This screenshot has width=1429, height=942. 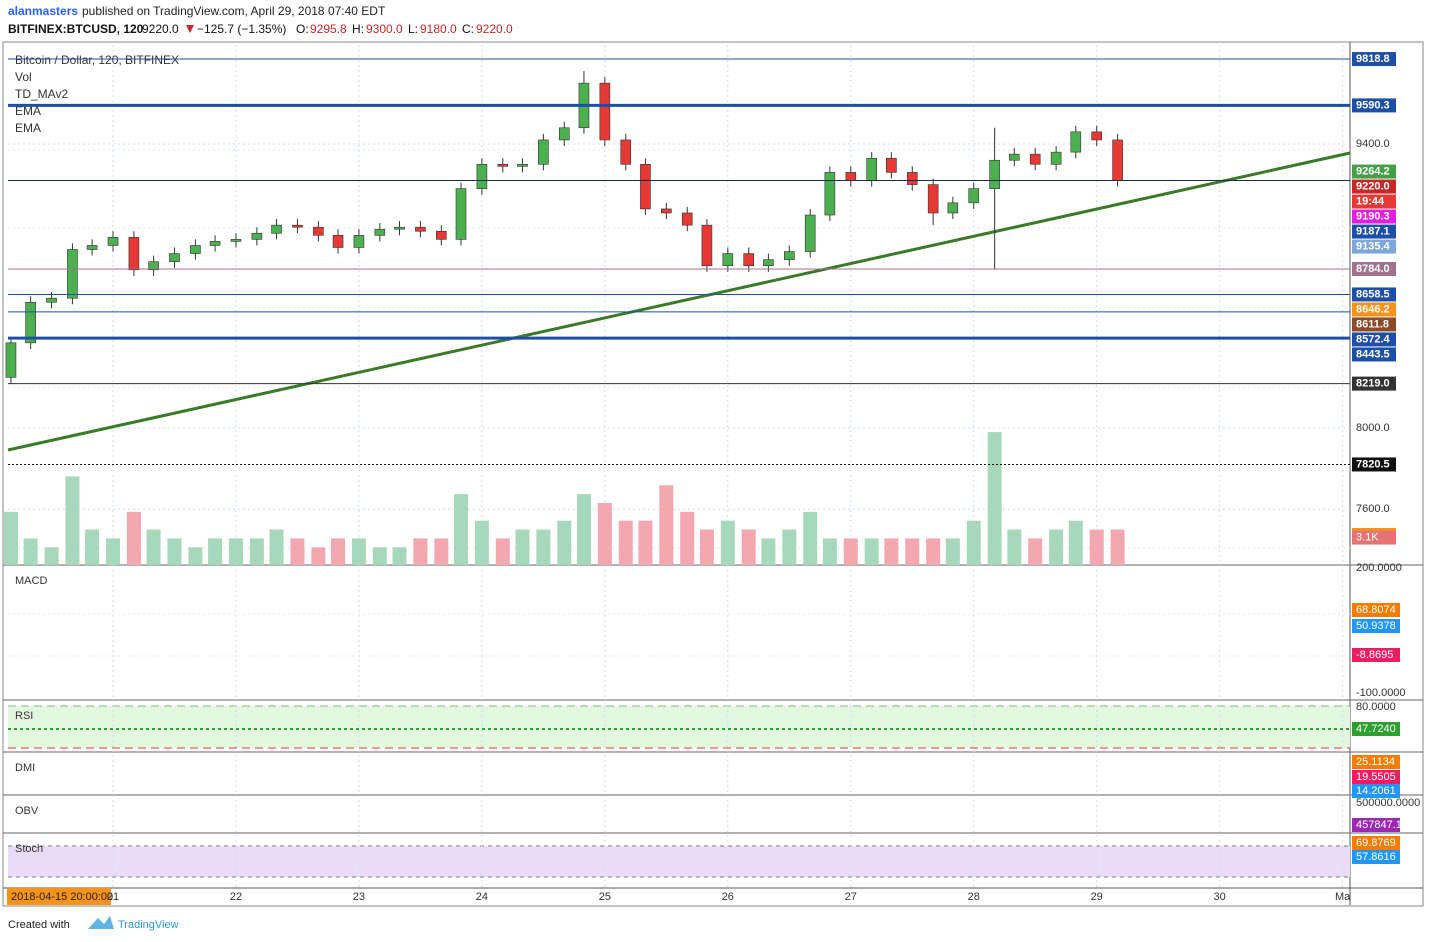 I want to click on indicator-label: 47.7240, so click(x=1376, y=729).